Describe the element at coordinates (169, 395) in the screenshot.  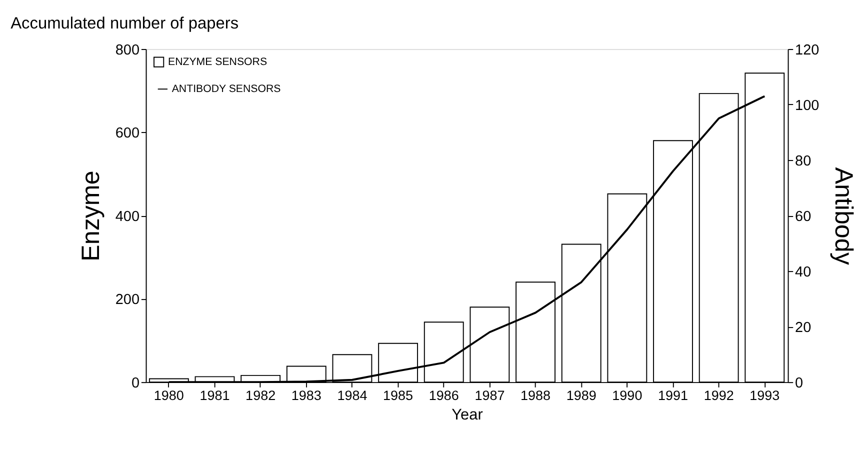
I see `x-tick-label: 1980` at that location.